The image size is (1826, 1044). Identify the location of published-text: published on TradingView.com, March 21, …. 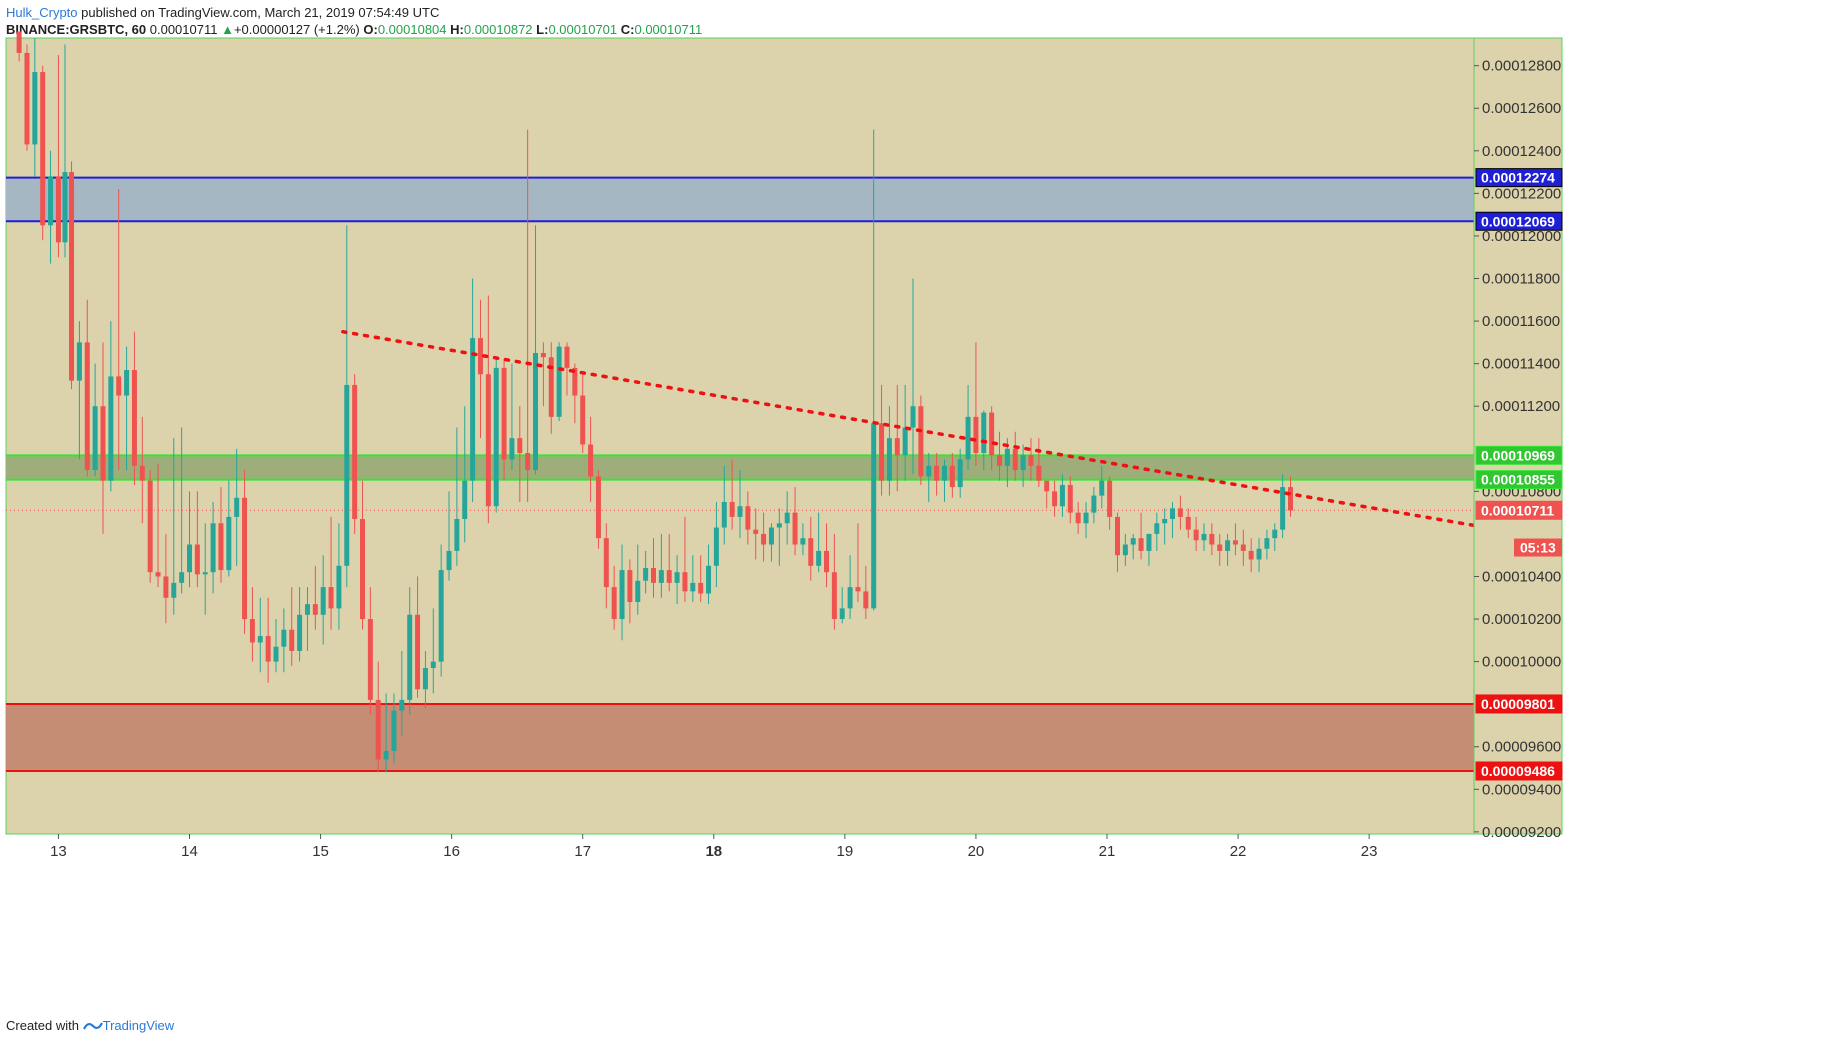
(260, 12).